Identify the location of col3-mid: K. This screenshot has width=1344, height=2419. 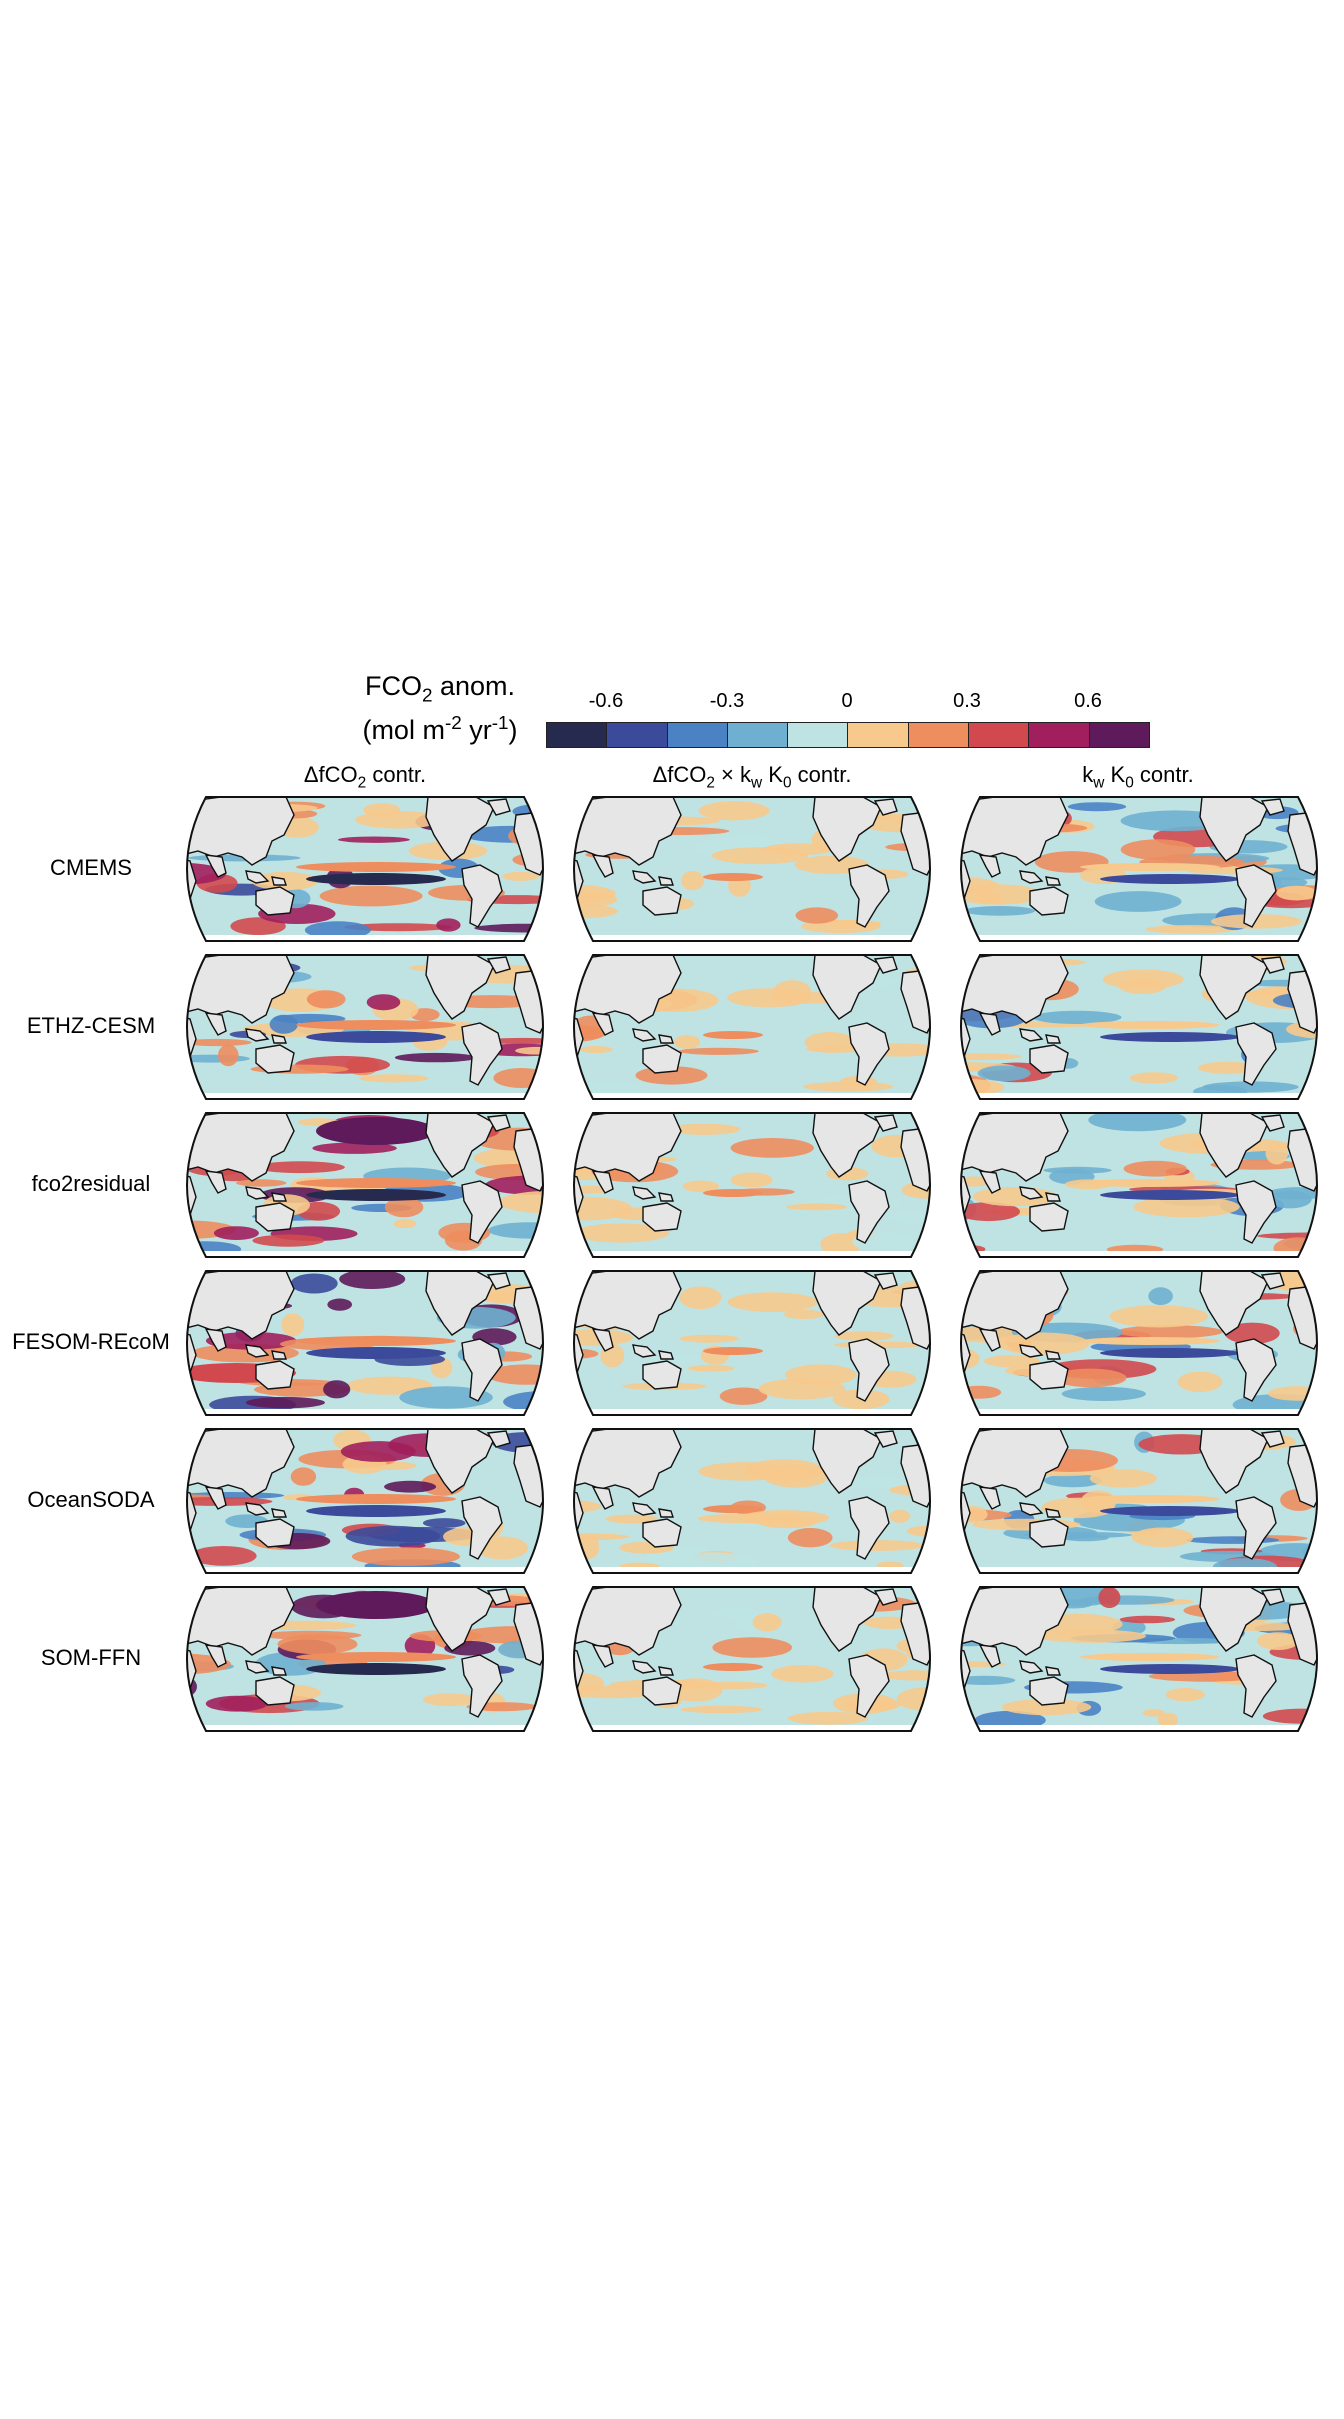
(1115, 774).